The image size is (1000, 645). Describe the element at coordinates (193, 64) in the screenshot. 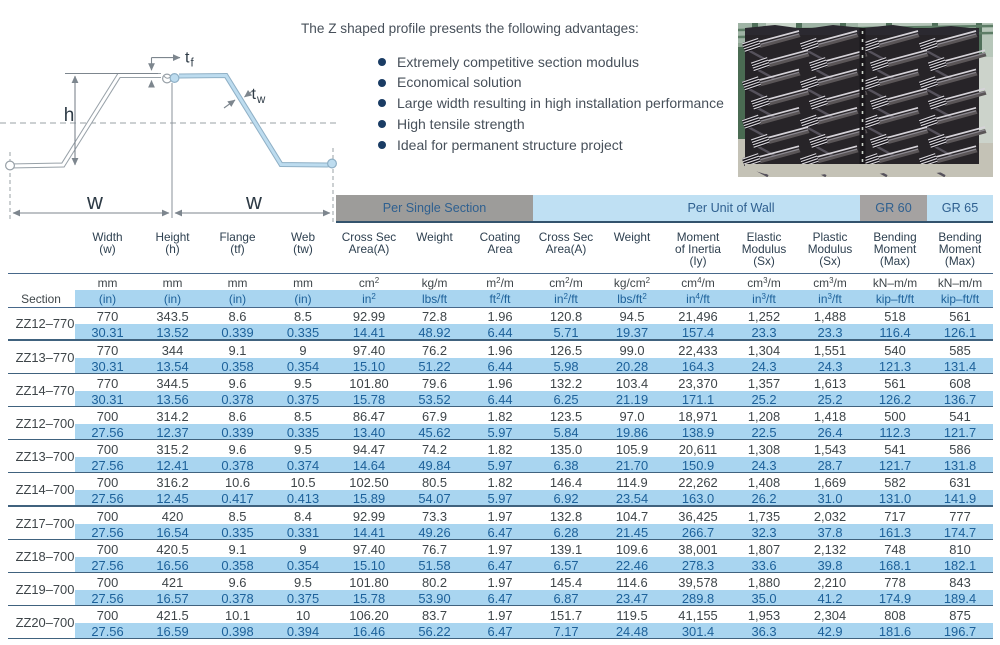

I see `svg-text: f` at that location.